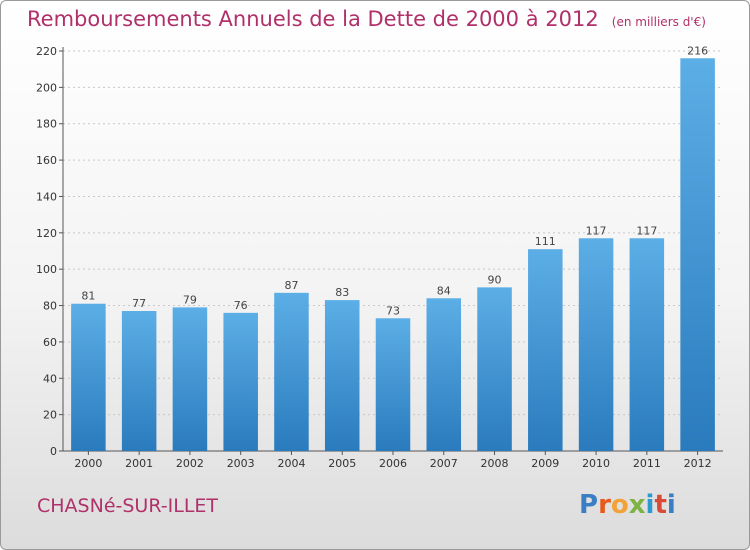  I want to click on y-tick-label: 40, so click(50, 378).